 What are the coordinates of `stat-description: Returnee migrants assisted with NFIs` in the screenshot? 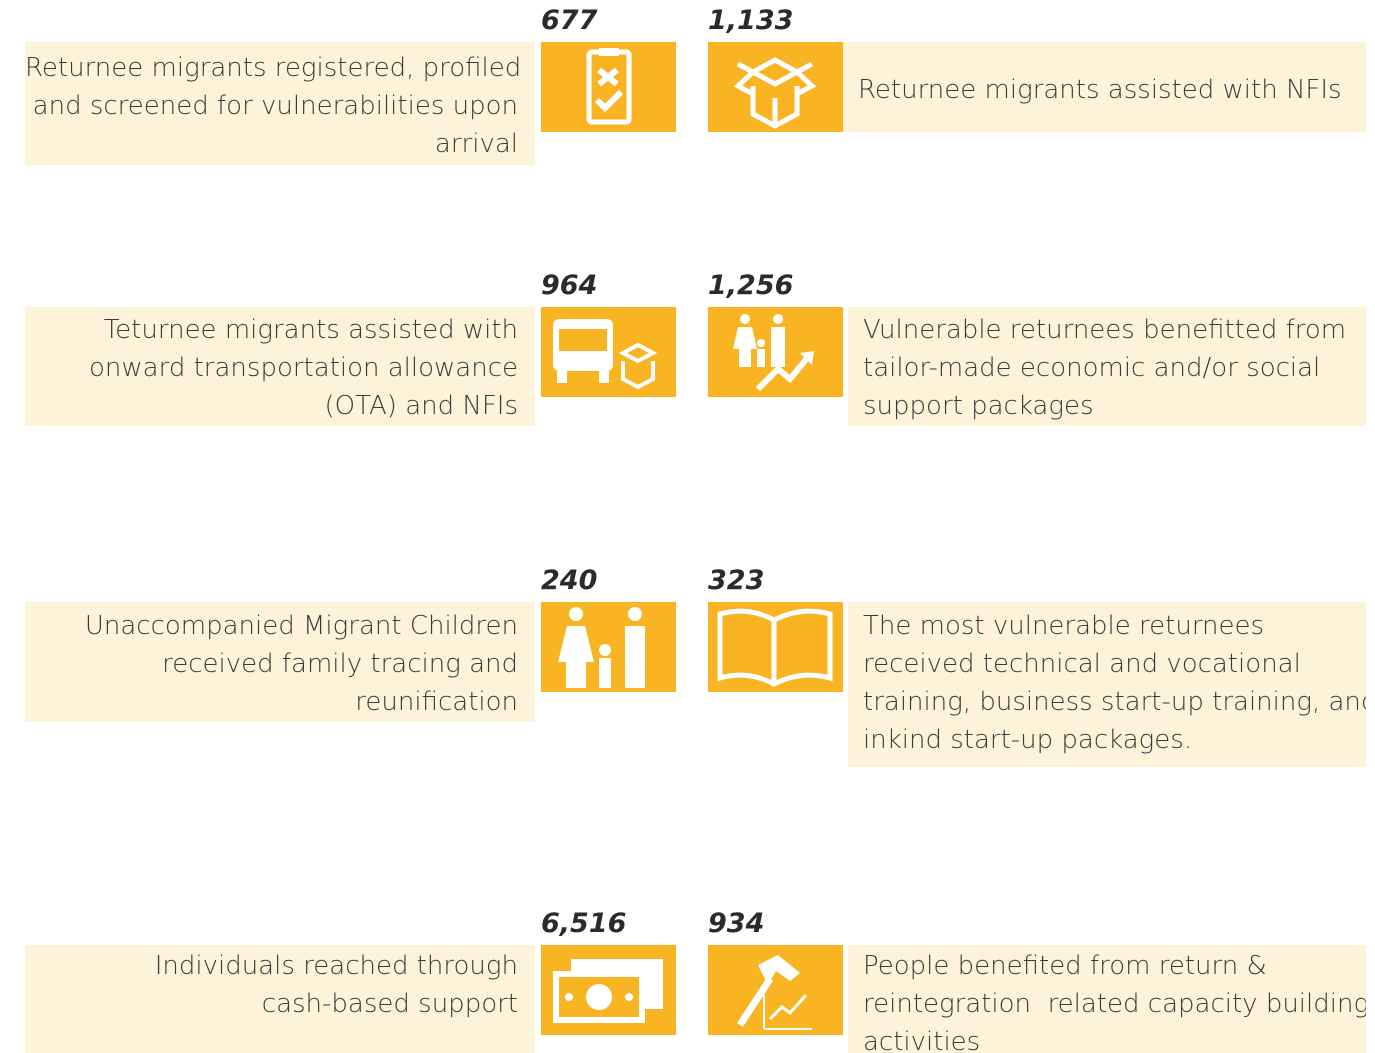 It's located at (1104, 87).